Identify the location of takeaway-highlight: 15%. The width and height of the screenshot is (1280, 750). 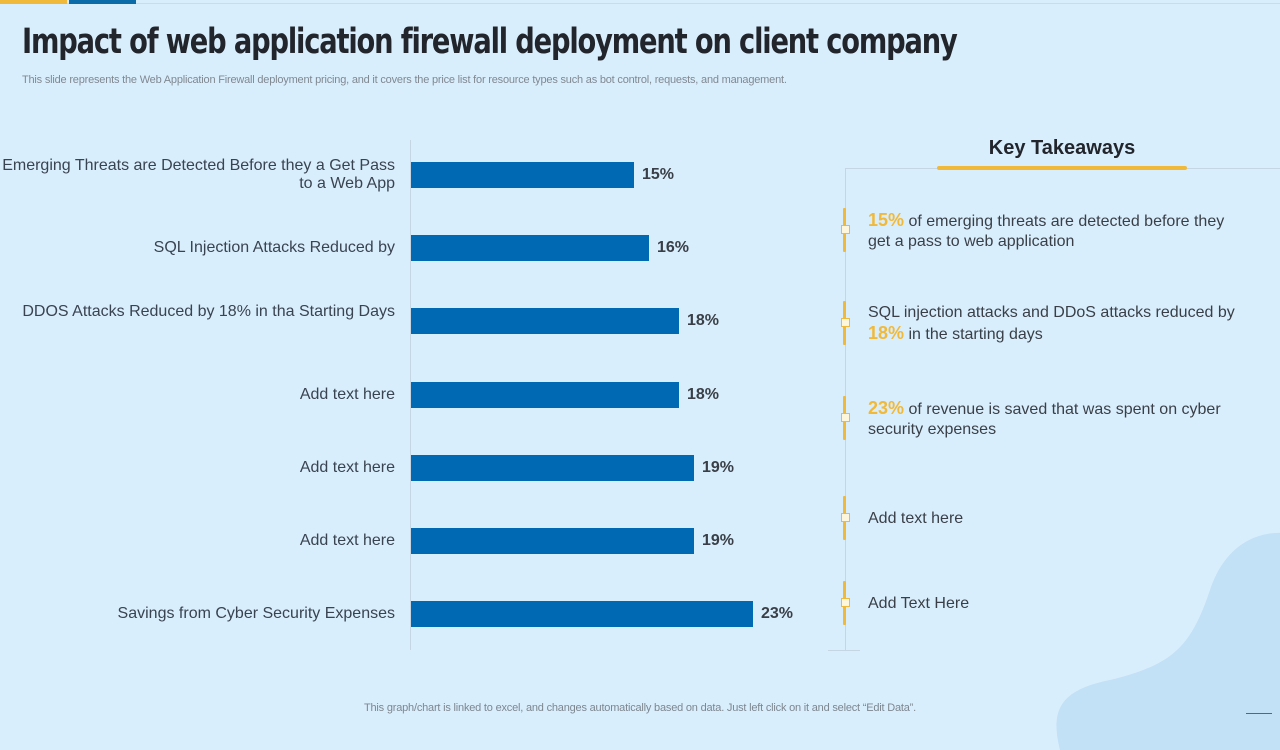
(886, 220).